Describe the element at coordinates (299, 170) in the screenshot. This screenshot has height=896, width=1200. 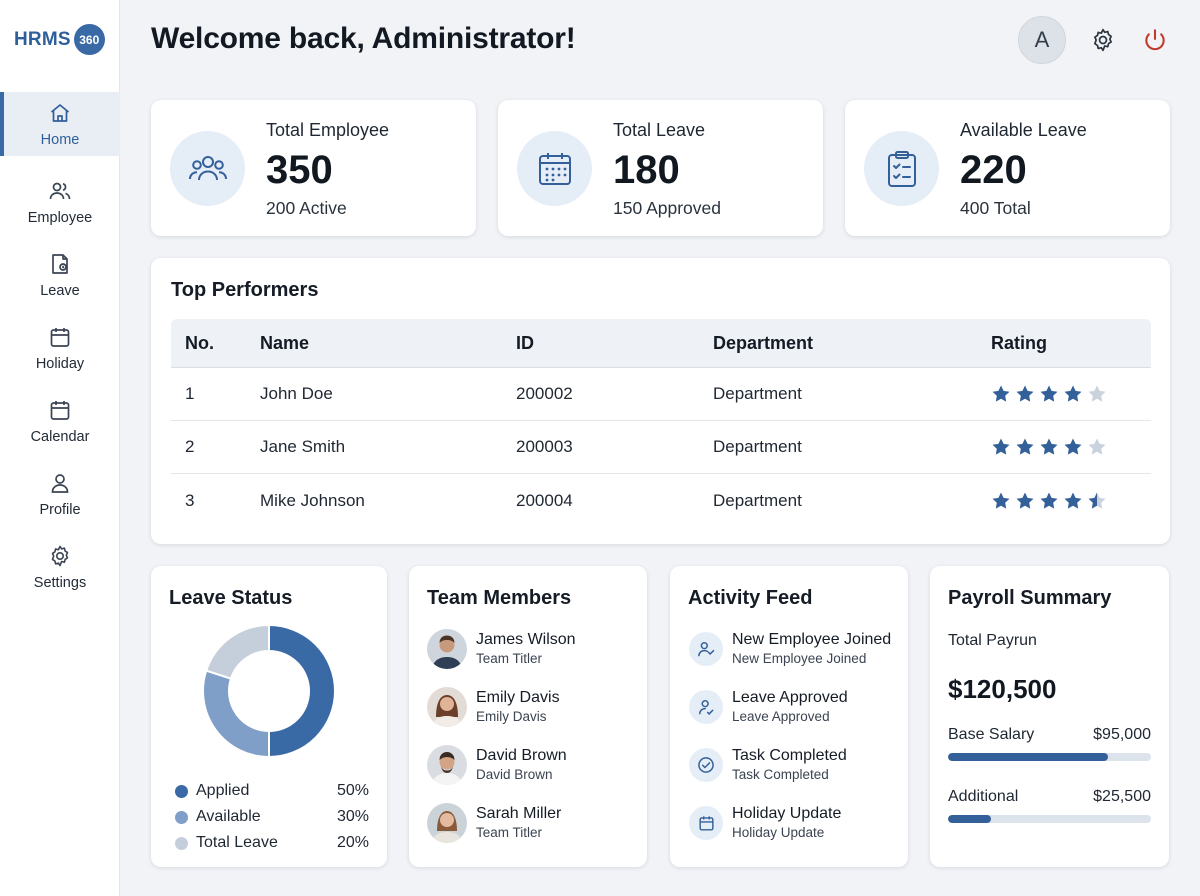
I see `stat-value: 350` at that location.